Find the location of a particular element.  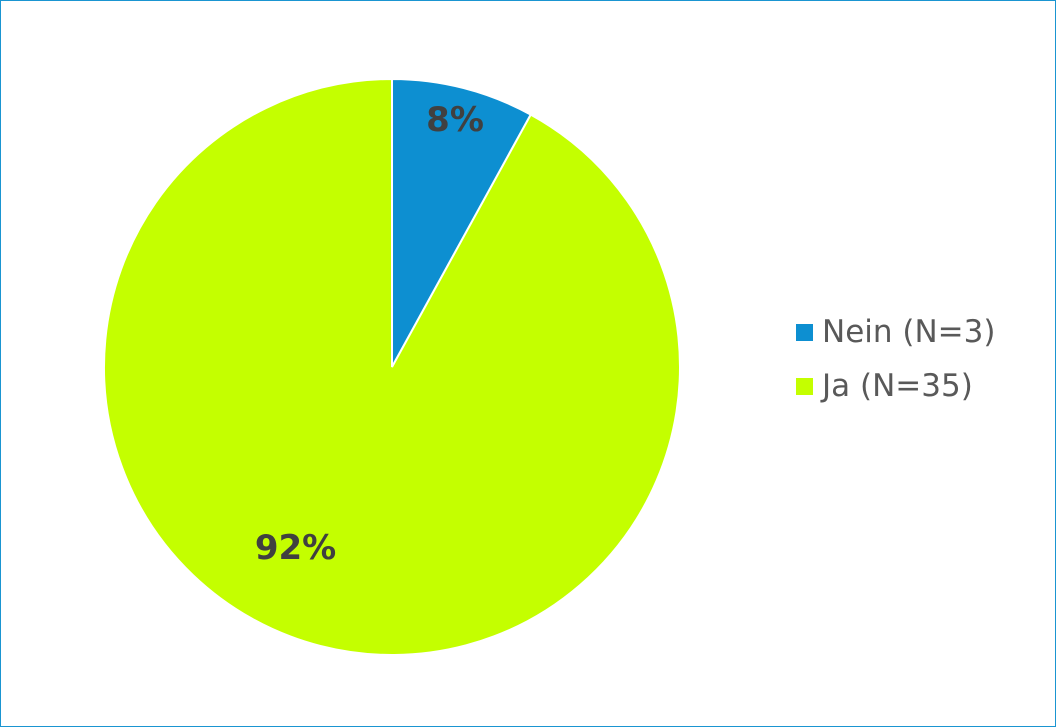

pie-slice-nein is located at coordinates (462, 222).